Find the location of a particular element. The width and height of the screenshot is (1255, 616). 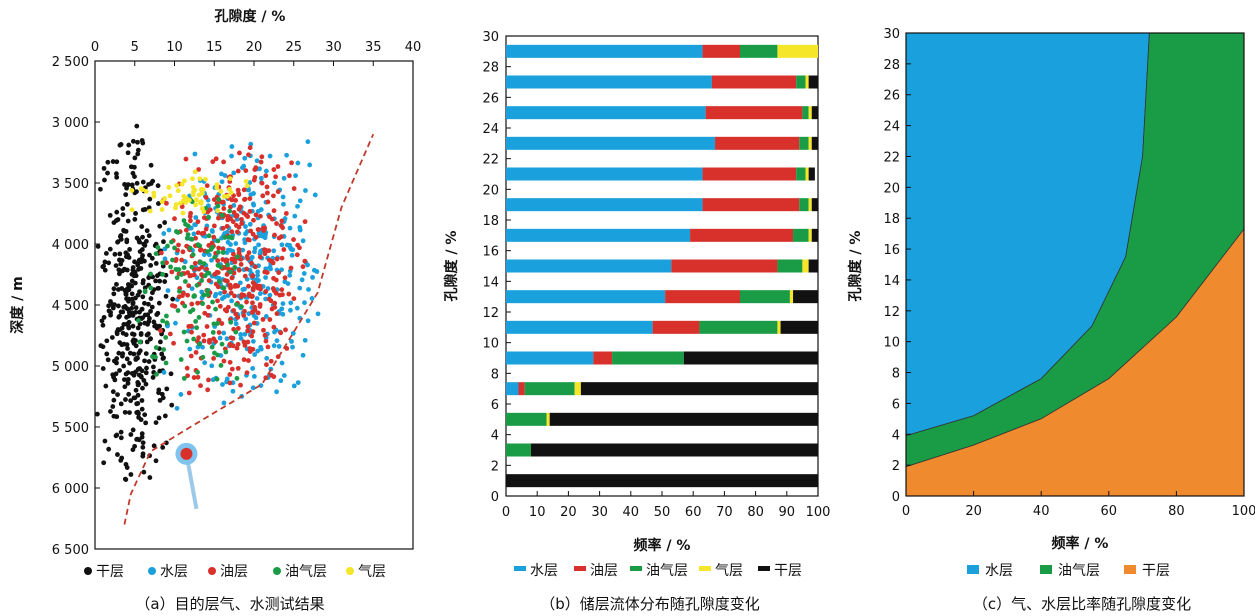

panel-a-x-label: 孔隙度 / % is located at coordinates (250, 16).